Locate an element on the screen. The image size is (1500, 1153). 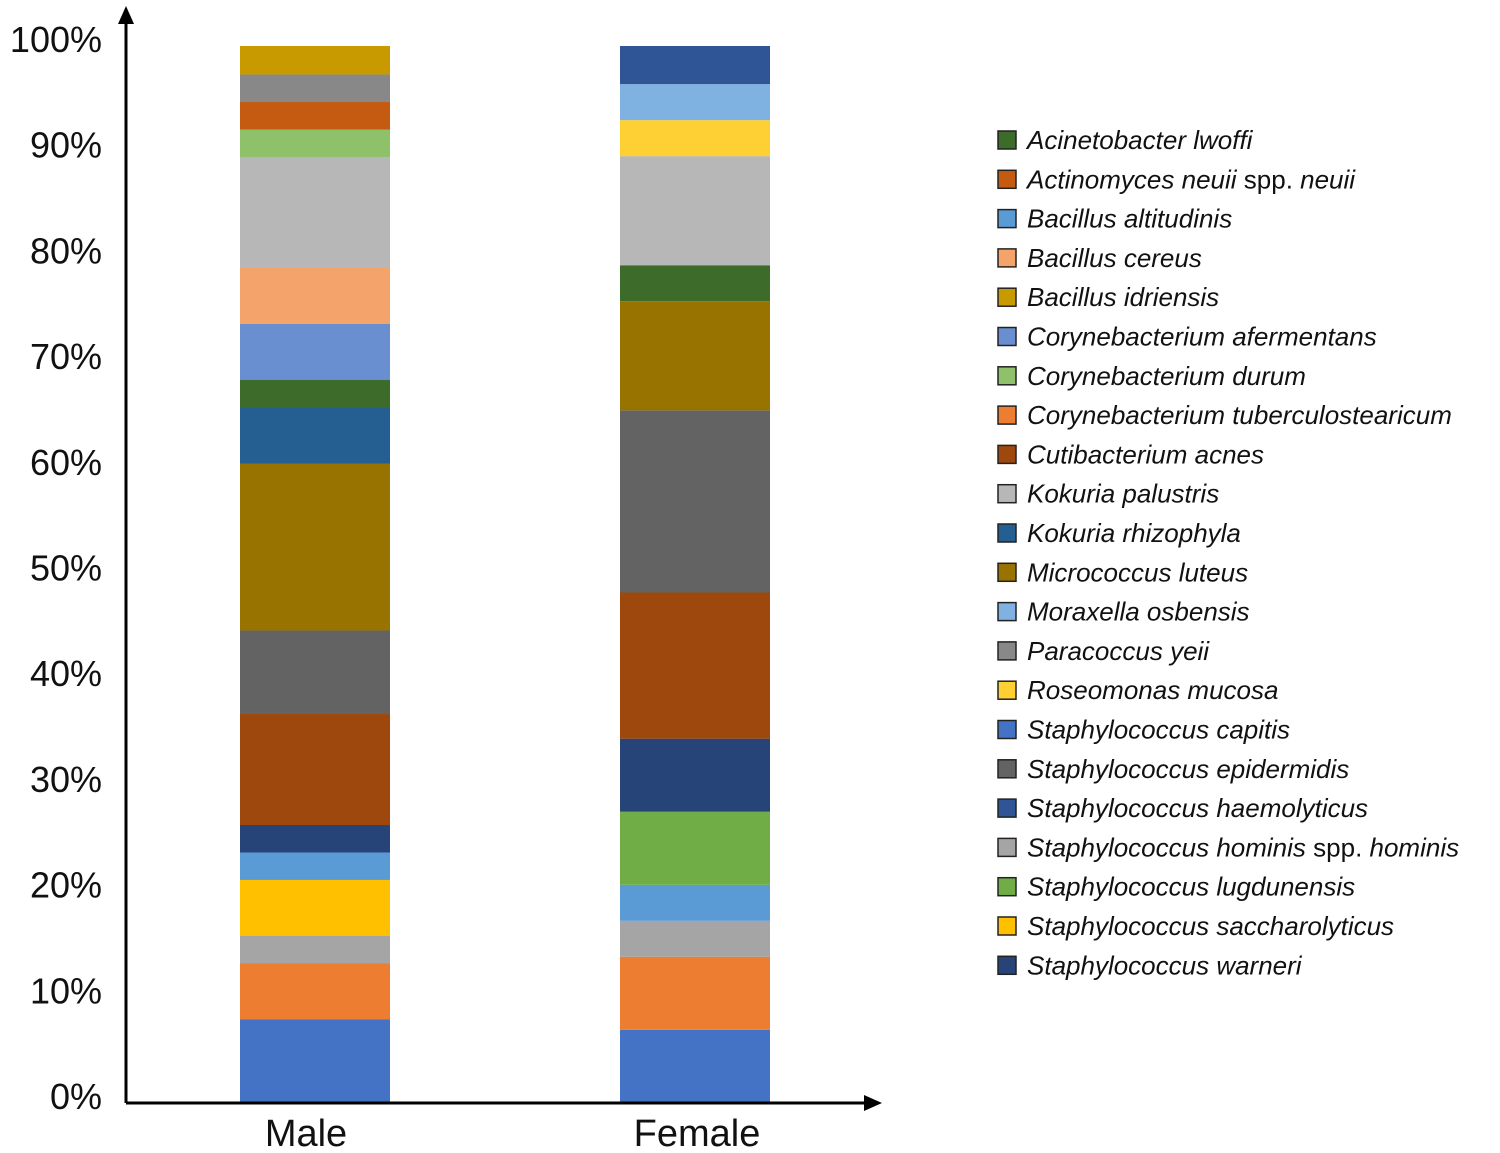
bar-segment-female-staphylococcus-capitis is located at coordinates (695, 1066).